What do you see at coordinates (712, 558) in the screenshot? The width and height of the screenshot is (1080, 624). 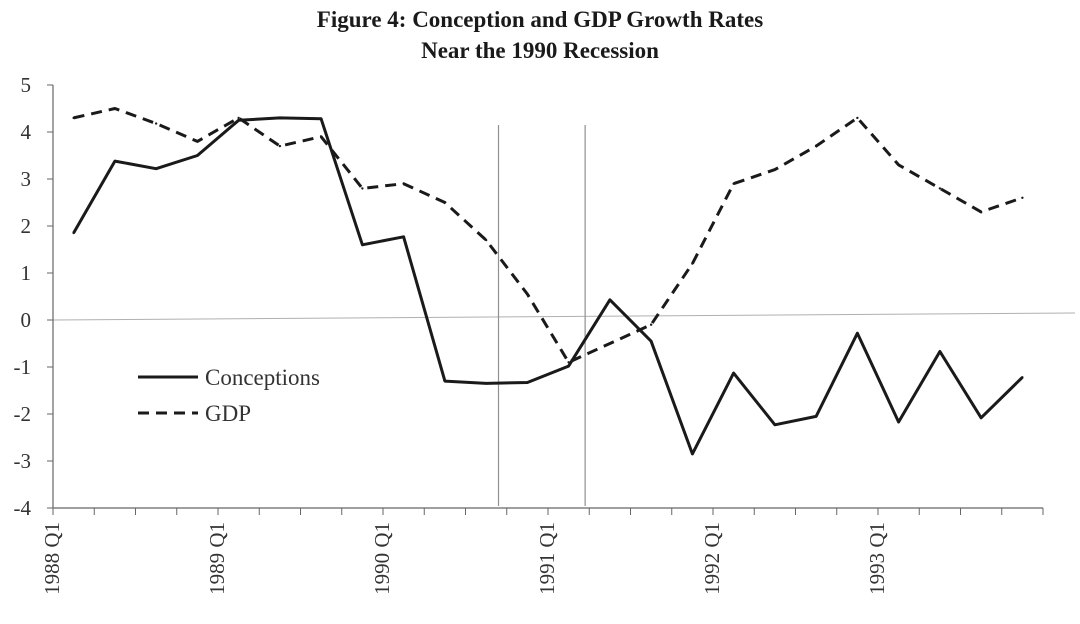 I see `x-tick-label: 1992 Q1` at bounding box center [712, 558].